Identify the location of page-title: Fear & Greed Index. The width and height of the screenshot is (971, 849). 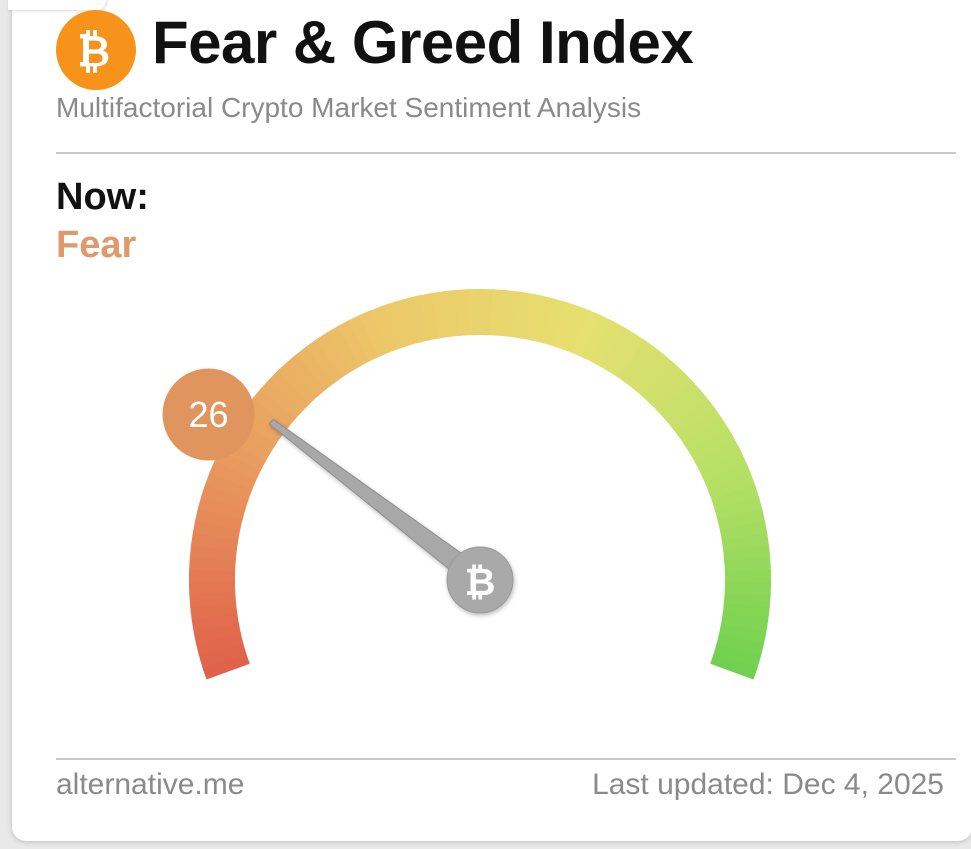
(423, 42).